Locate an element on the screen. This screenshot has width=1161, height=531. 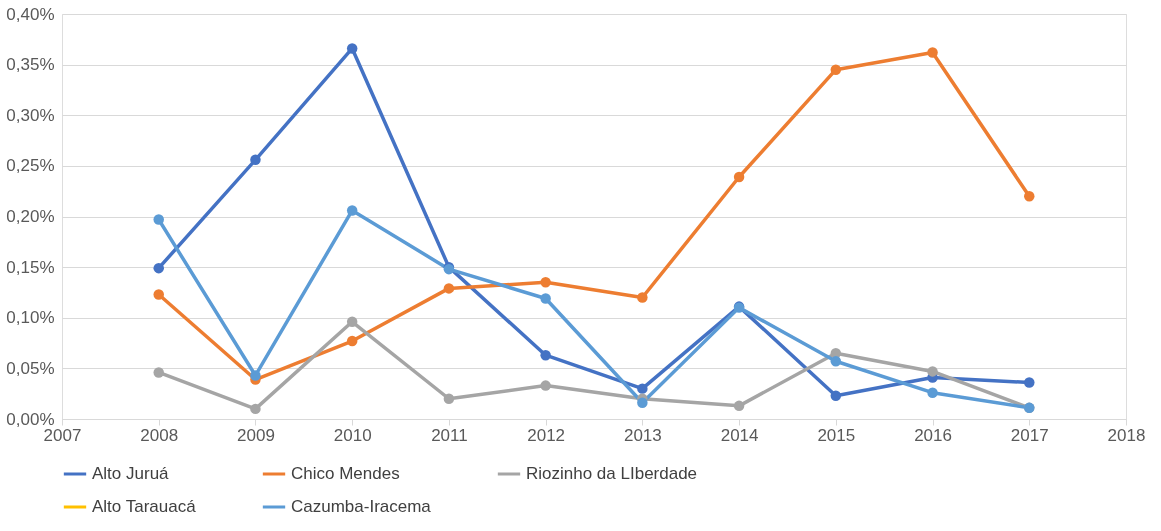
x-tick-label: 2014 is located at coordinates (739, 435).